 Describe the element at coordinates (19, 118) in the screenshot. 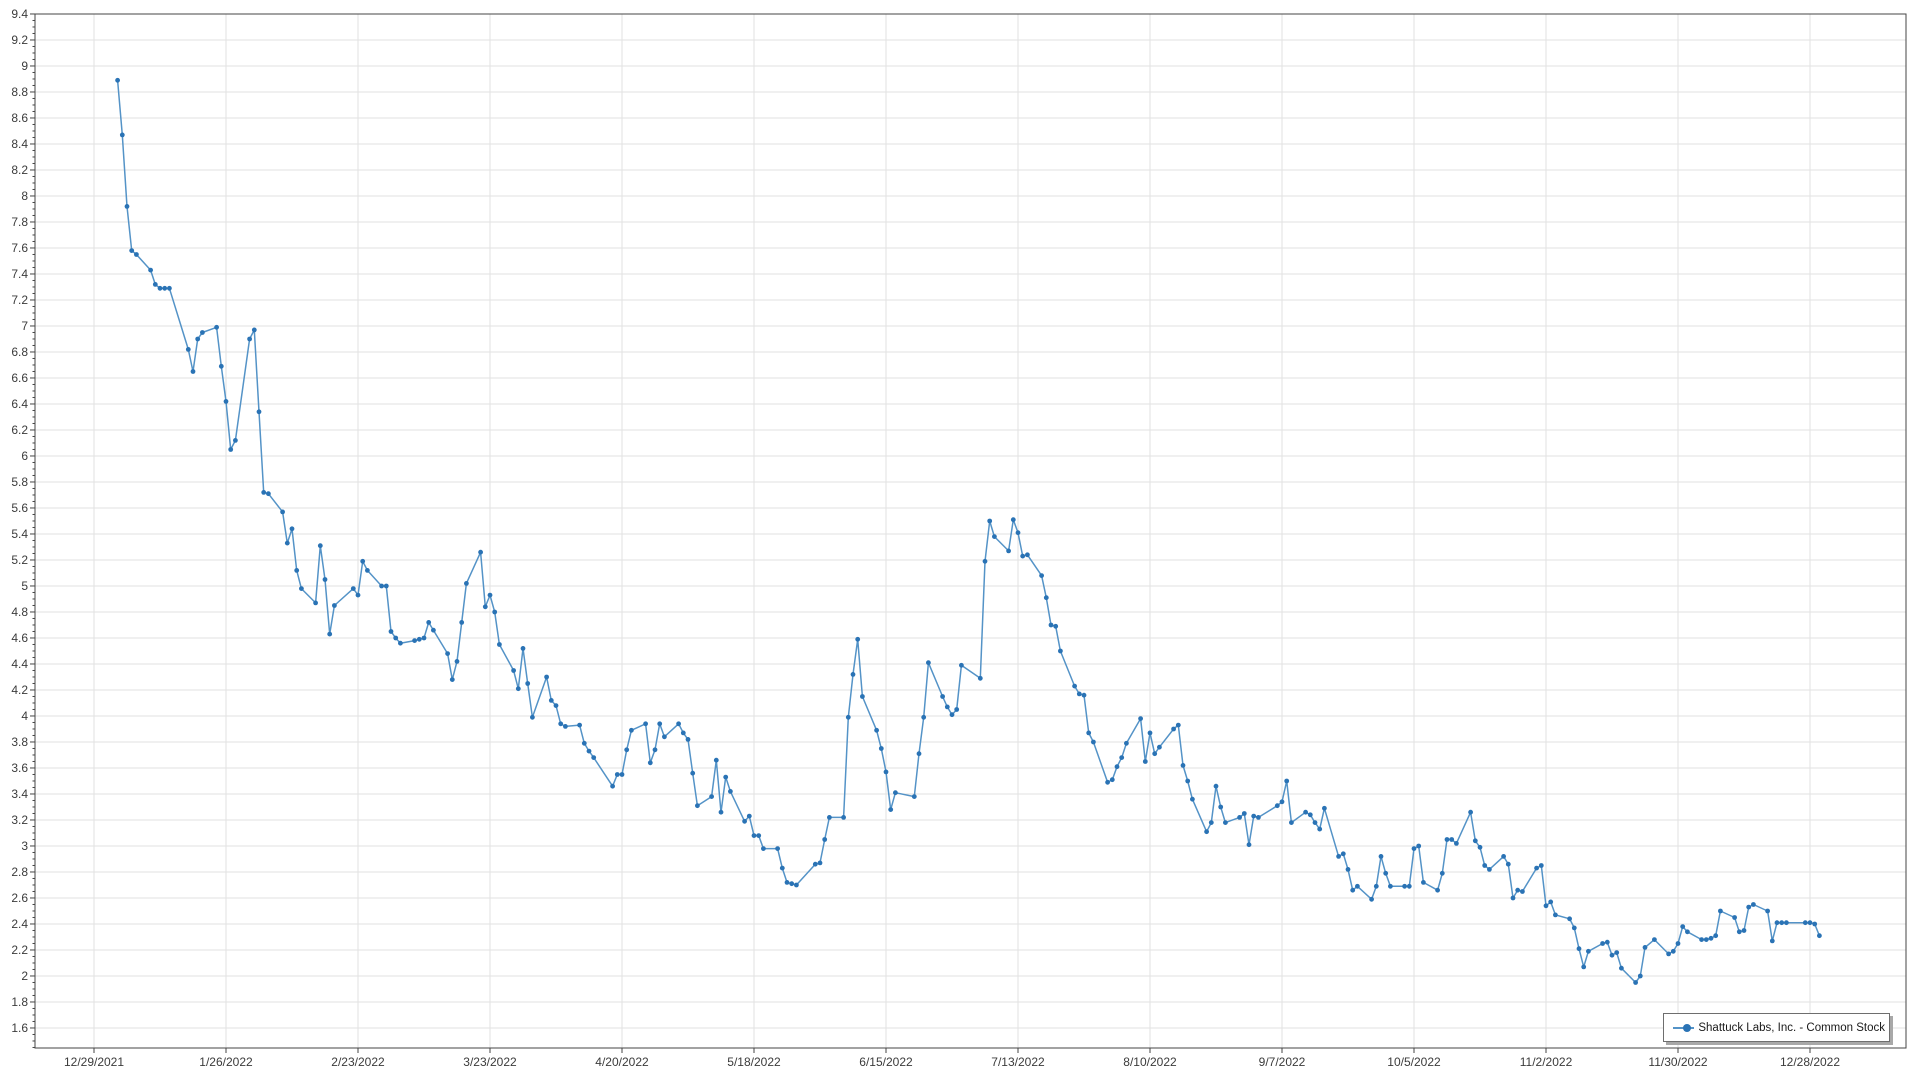

I see `svg-text: 8.6` at that location.